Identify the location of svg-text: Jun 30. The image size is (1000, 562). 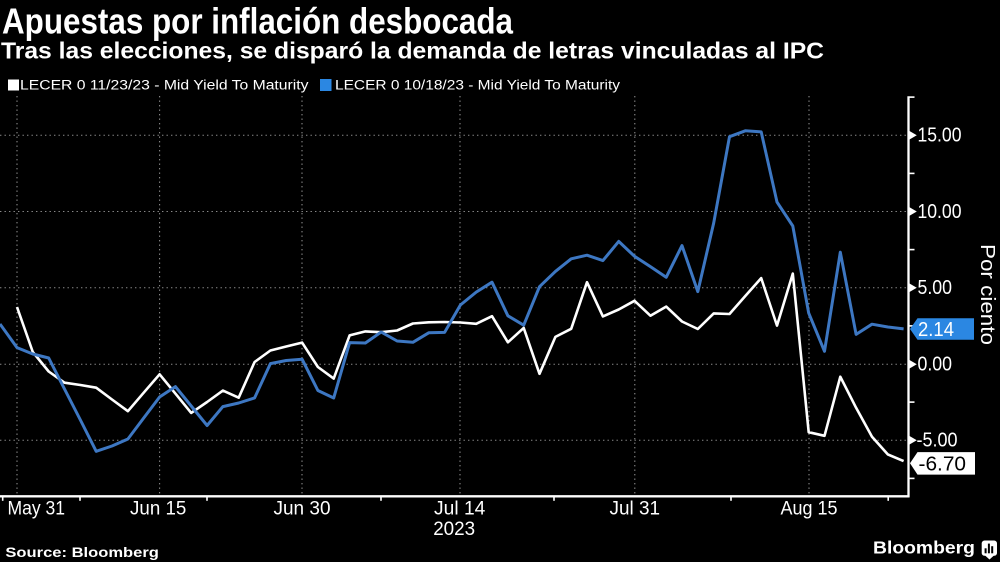
(302, 508).